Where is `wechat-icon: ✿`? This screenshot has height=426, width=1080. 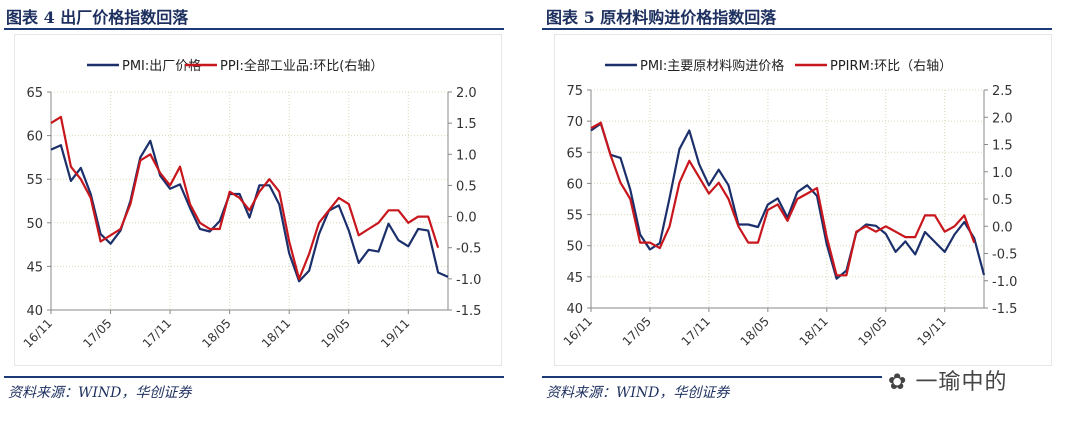 wechat-icon: ✿ is located at coordinates (898, 382).